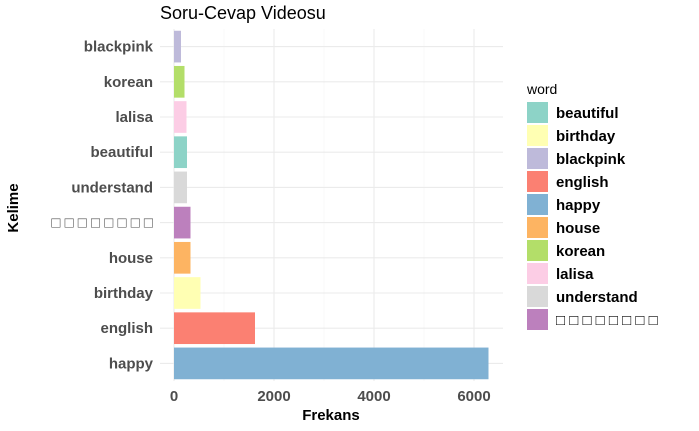  I want to click on y-tick-label: blackpink, so click(119, 47).